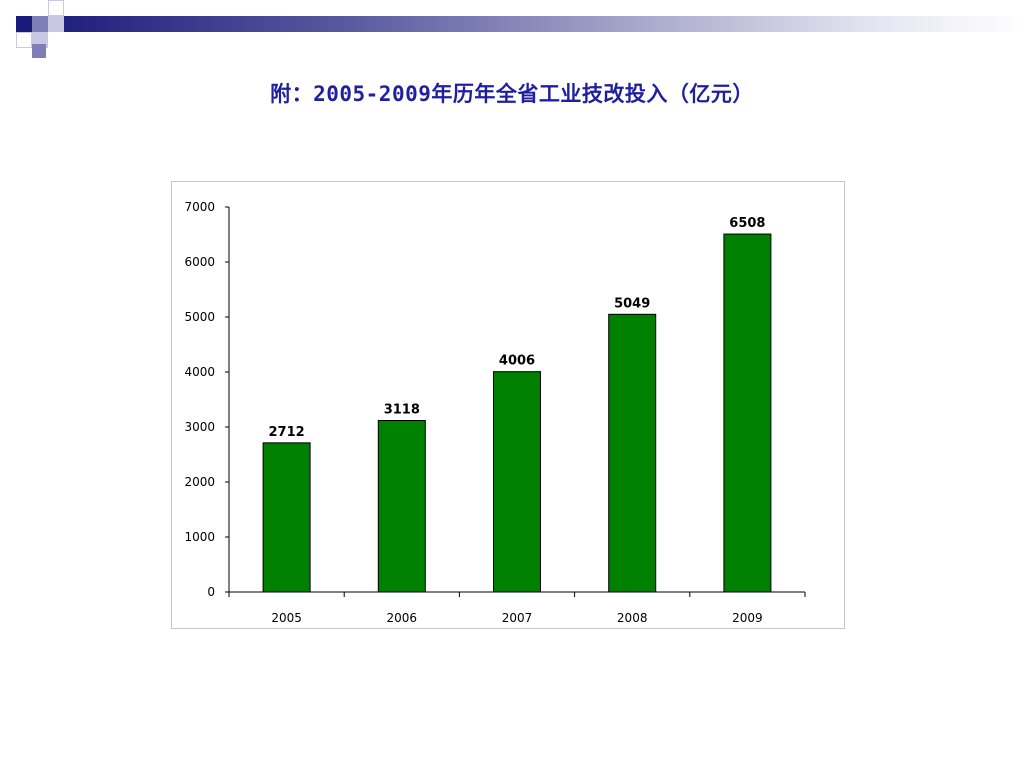 This screenshot has width=1024, height=768. What do you see at coordinates (199, 262) in the screenshot?
I see `y-tick-label: 6000` at bounding box center [199, 262].